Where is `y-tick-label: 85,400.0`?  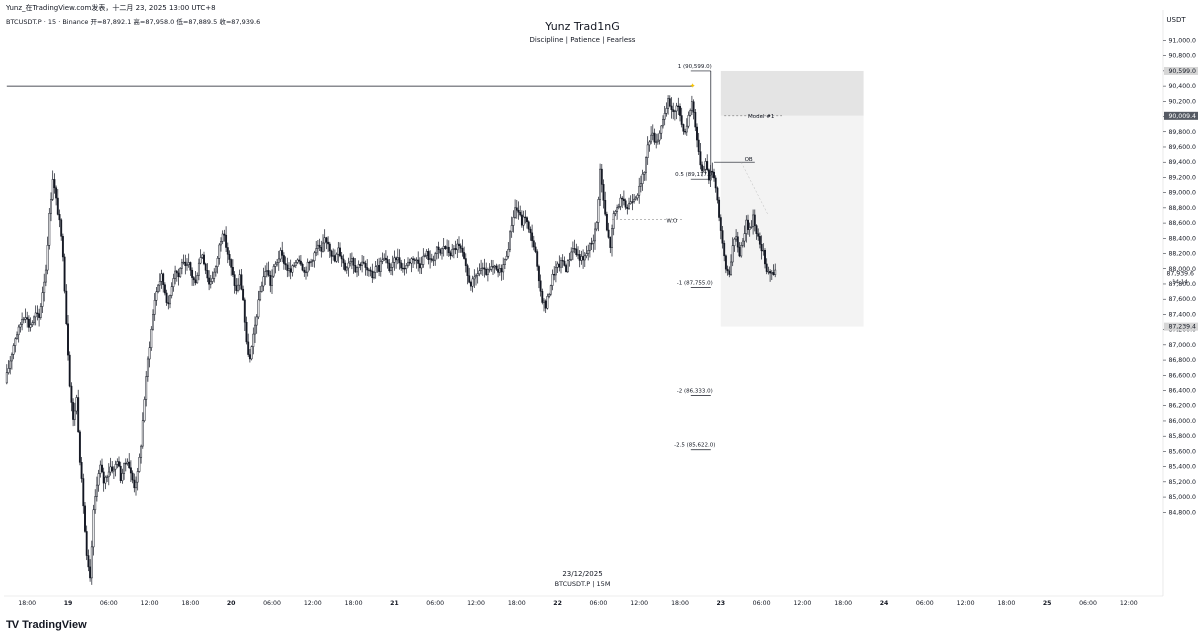 y-tick-label: 85,400.0 is located at coordinates (1182, 467).